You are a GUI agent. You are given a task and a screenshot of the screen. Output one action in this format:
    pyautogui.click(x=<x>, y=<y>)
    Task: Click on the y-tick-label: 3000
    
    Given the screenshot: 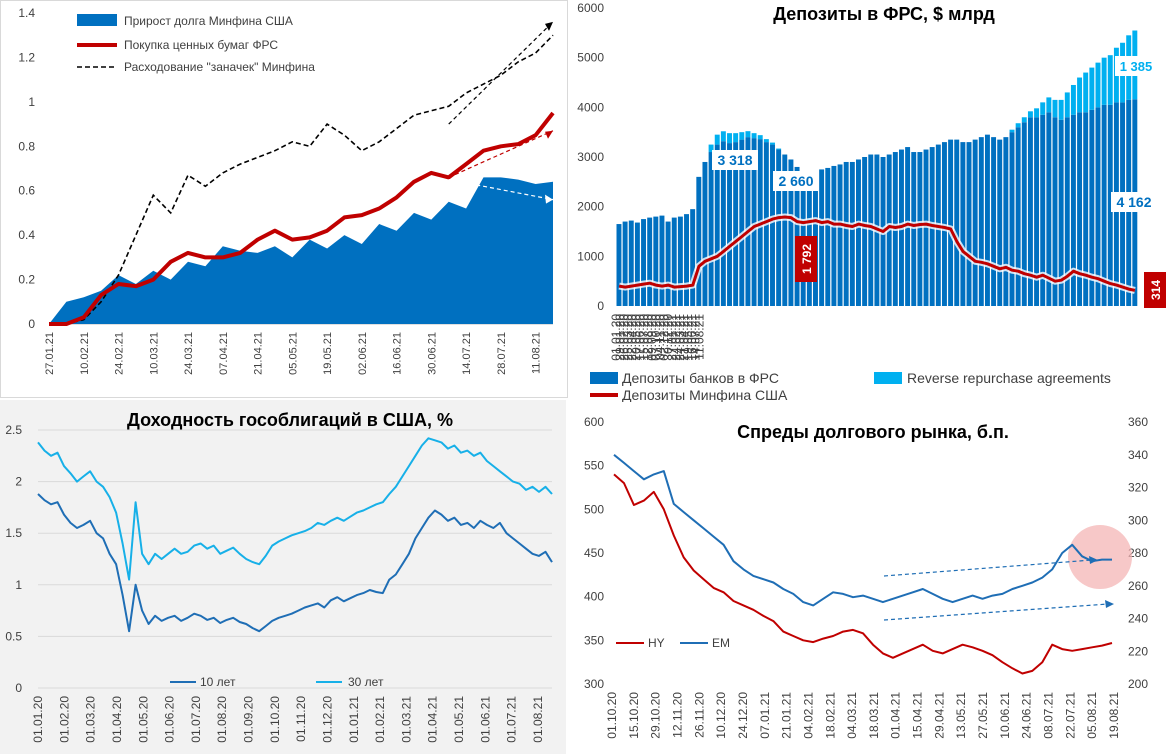 What is the action you would take?
    pyautogui.click(x=590, y=157)
    